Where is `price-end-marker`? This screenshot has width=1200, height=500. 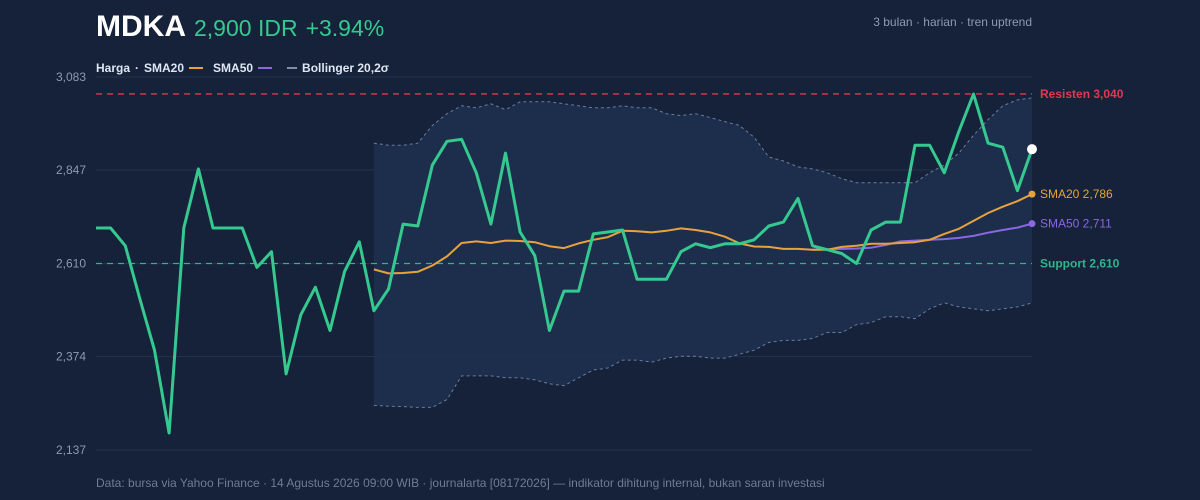
price-end-marker is located at coordinates (1032, 149).